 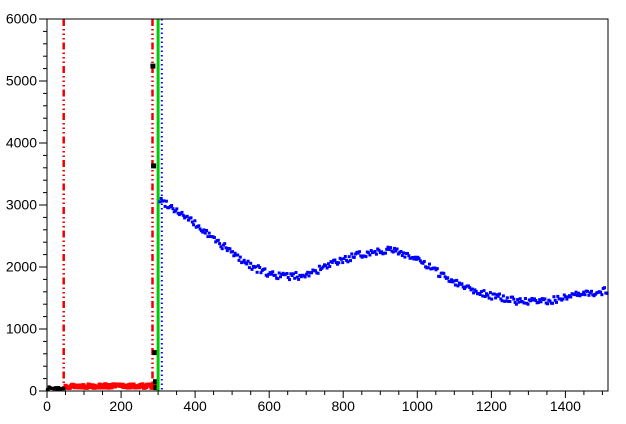 I want to click on y-tick-label: 6000, so click(x=21, y=19).